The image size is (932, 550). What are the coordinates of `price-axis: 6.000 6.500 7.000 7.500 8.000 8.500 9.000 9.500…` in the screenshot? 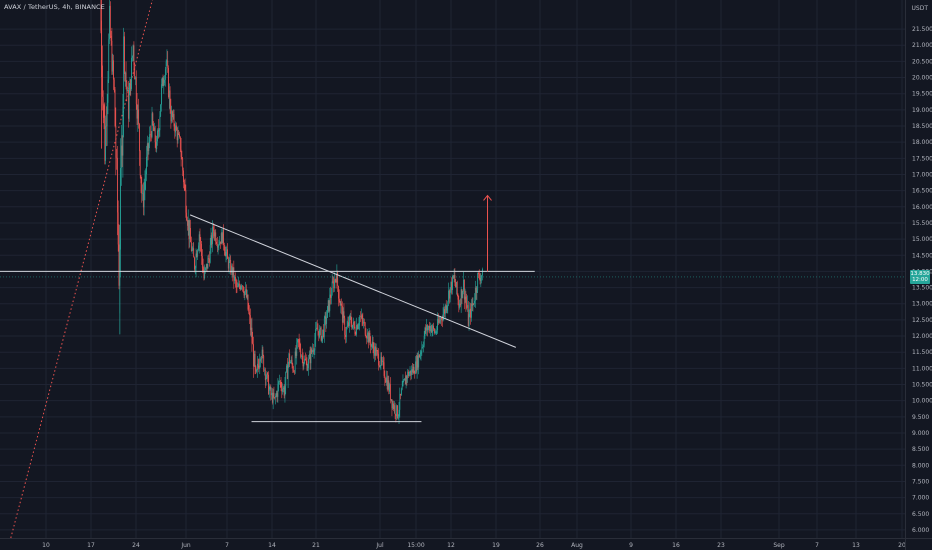 It's located at (918, 275).